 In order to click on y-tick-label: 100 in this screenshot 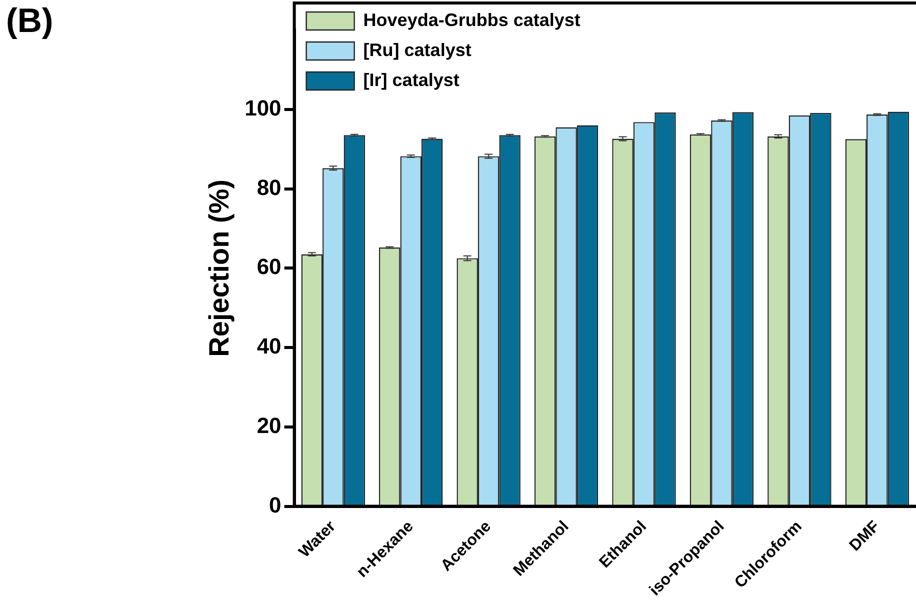, I will do `click(263, 107)`.